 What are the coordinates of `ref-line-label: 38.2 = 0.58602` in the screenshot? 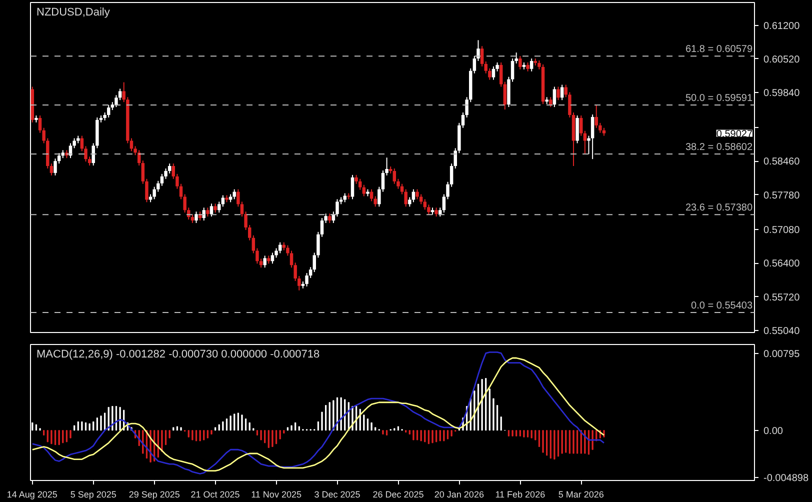 It's located at (719, 148).